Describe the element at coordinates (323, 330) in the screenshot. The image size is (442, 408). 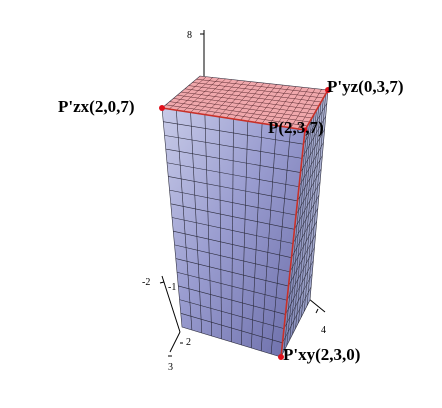
I see `tick-y-4: 4` at that location.